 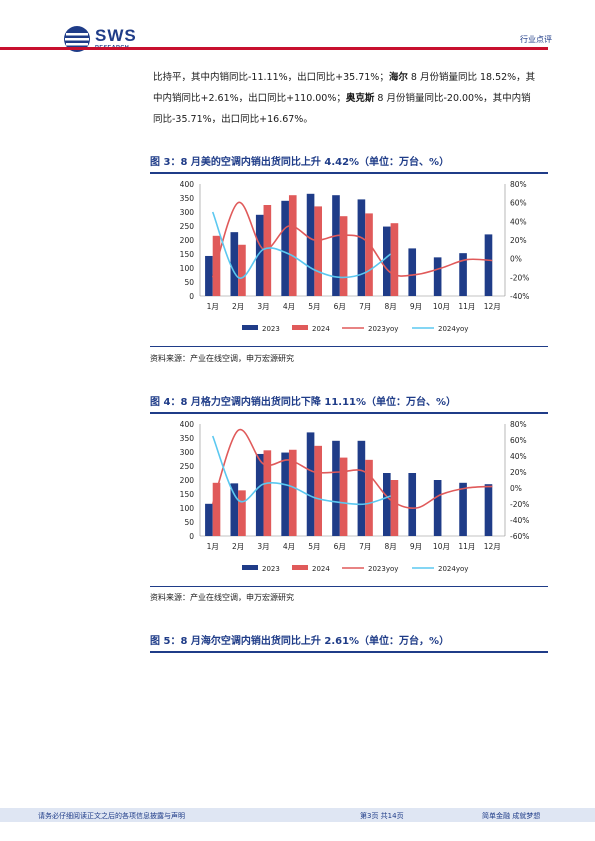 I want to click on legend-label: 2024yoy, so click(x=453, y=569).